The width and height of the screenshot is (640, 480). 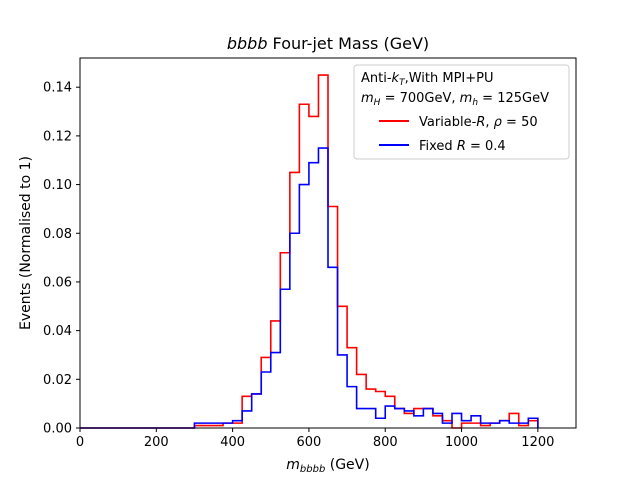 What do you see at coordinates (419, 98) in the screenshot?
I see `legend-h2-v1: = 700GeV,` at bounding box center [419, 98].